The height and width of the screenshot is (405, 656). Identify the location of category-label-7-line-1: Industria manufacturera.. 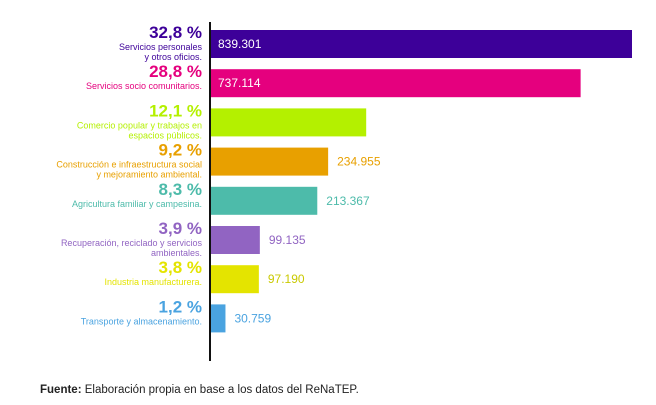
(153, 282).